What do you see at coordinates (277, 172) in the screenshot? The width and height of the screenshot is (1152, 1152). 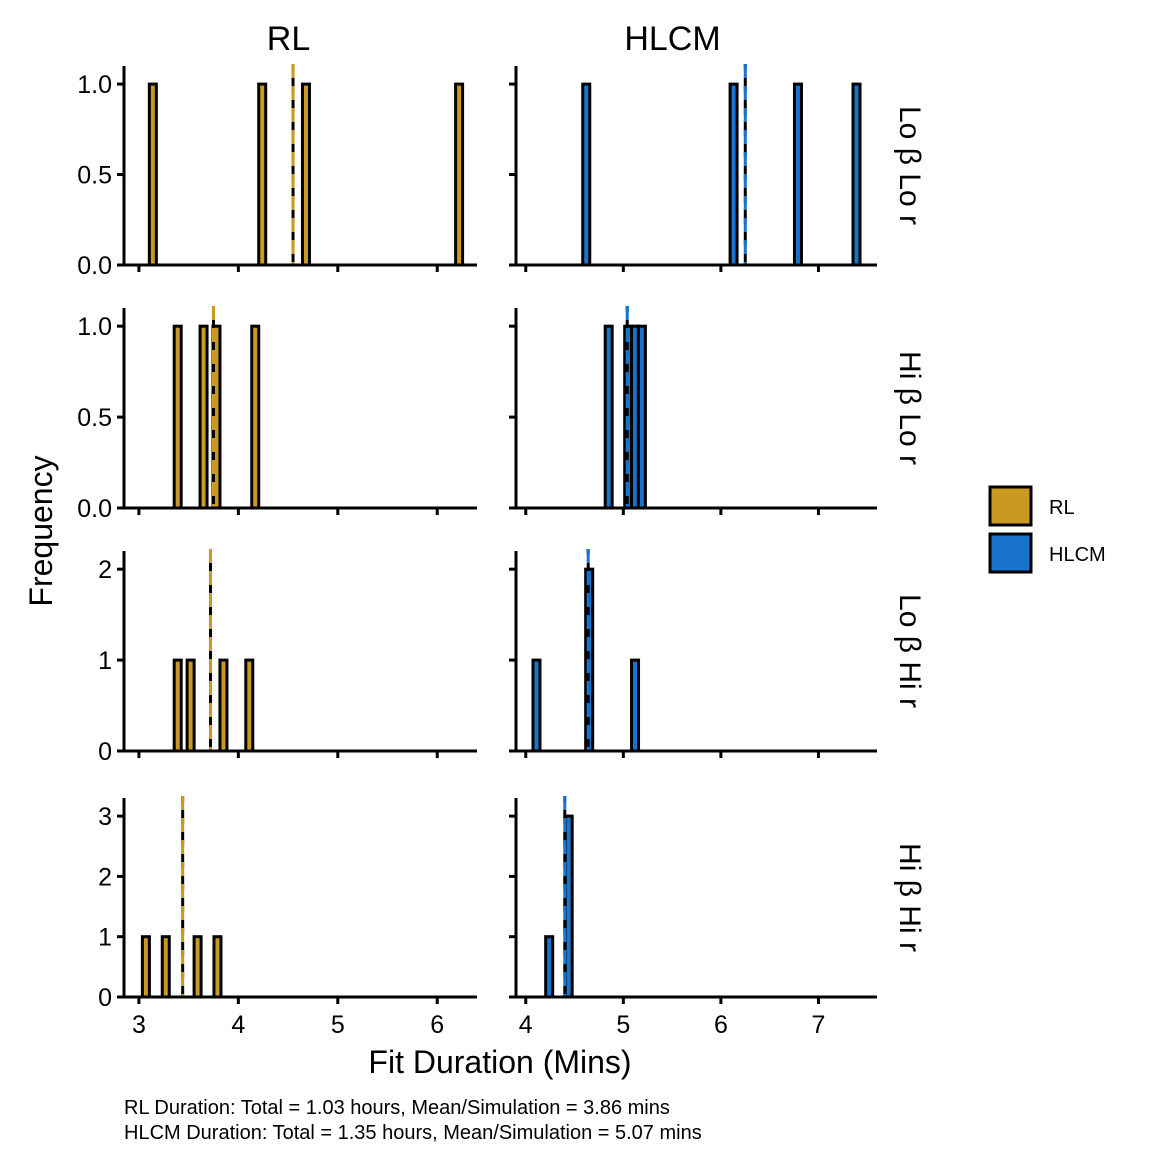 I see `panel-rl-row-1: 0.0 0.5 1.0` at bounding box center [277, 172].